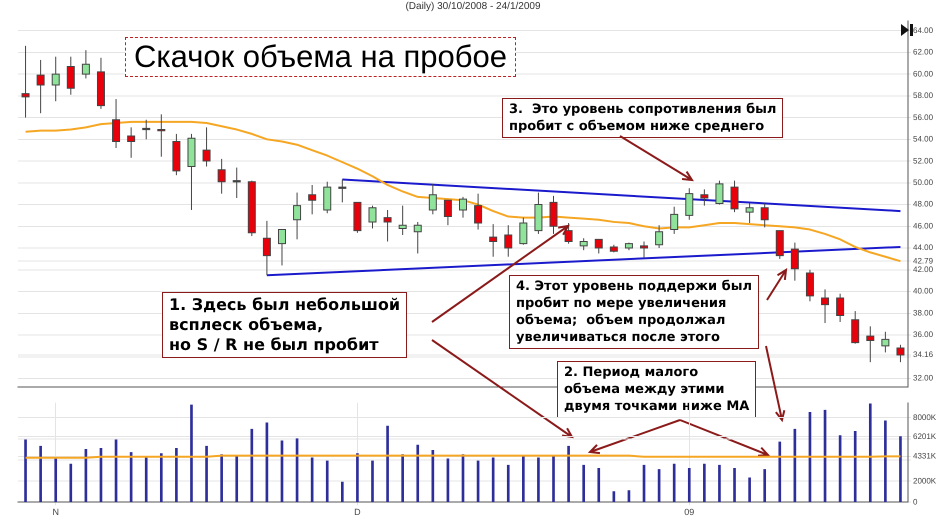 The width and height of the screenshot is (946, 526). Describe the element at coordinates (925, 456) in the screenshot. I see `y-tick-label: 4331K` at that location.